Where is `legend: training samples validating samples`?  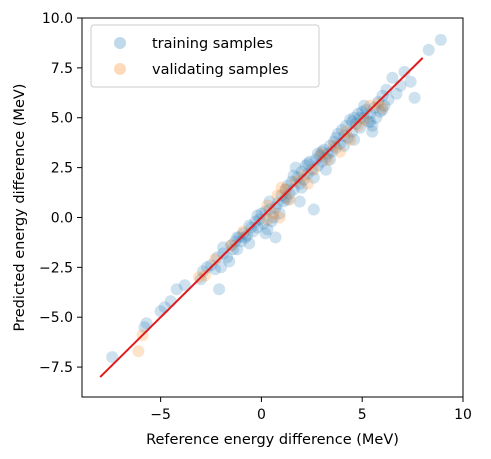
legend: training samples validating samples is located at coordinates (205, 56).